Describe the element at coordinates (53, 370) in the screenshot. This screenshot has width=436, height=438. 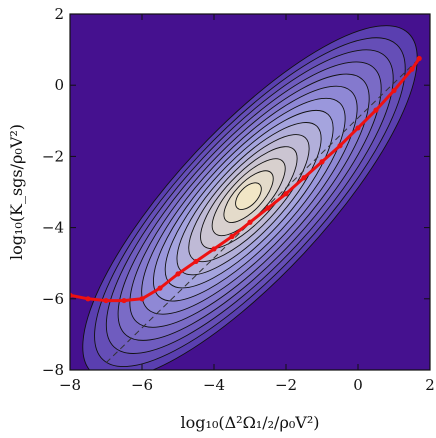
I see `y-tick-label: −8` at that location.